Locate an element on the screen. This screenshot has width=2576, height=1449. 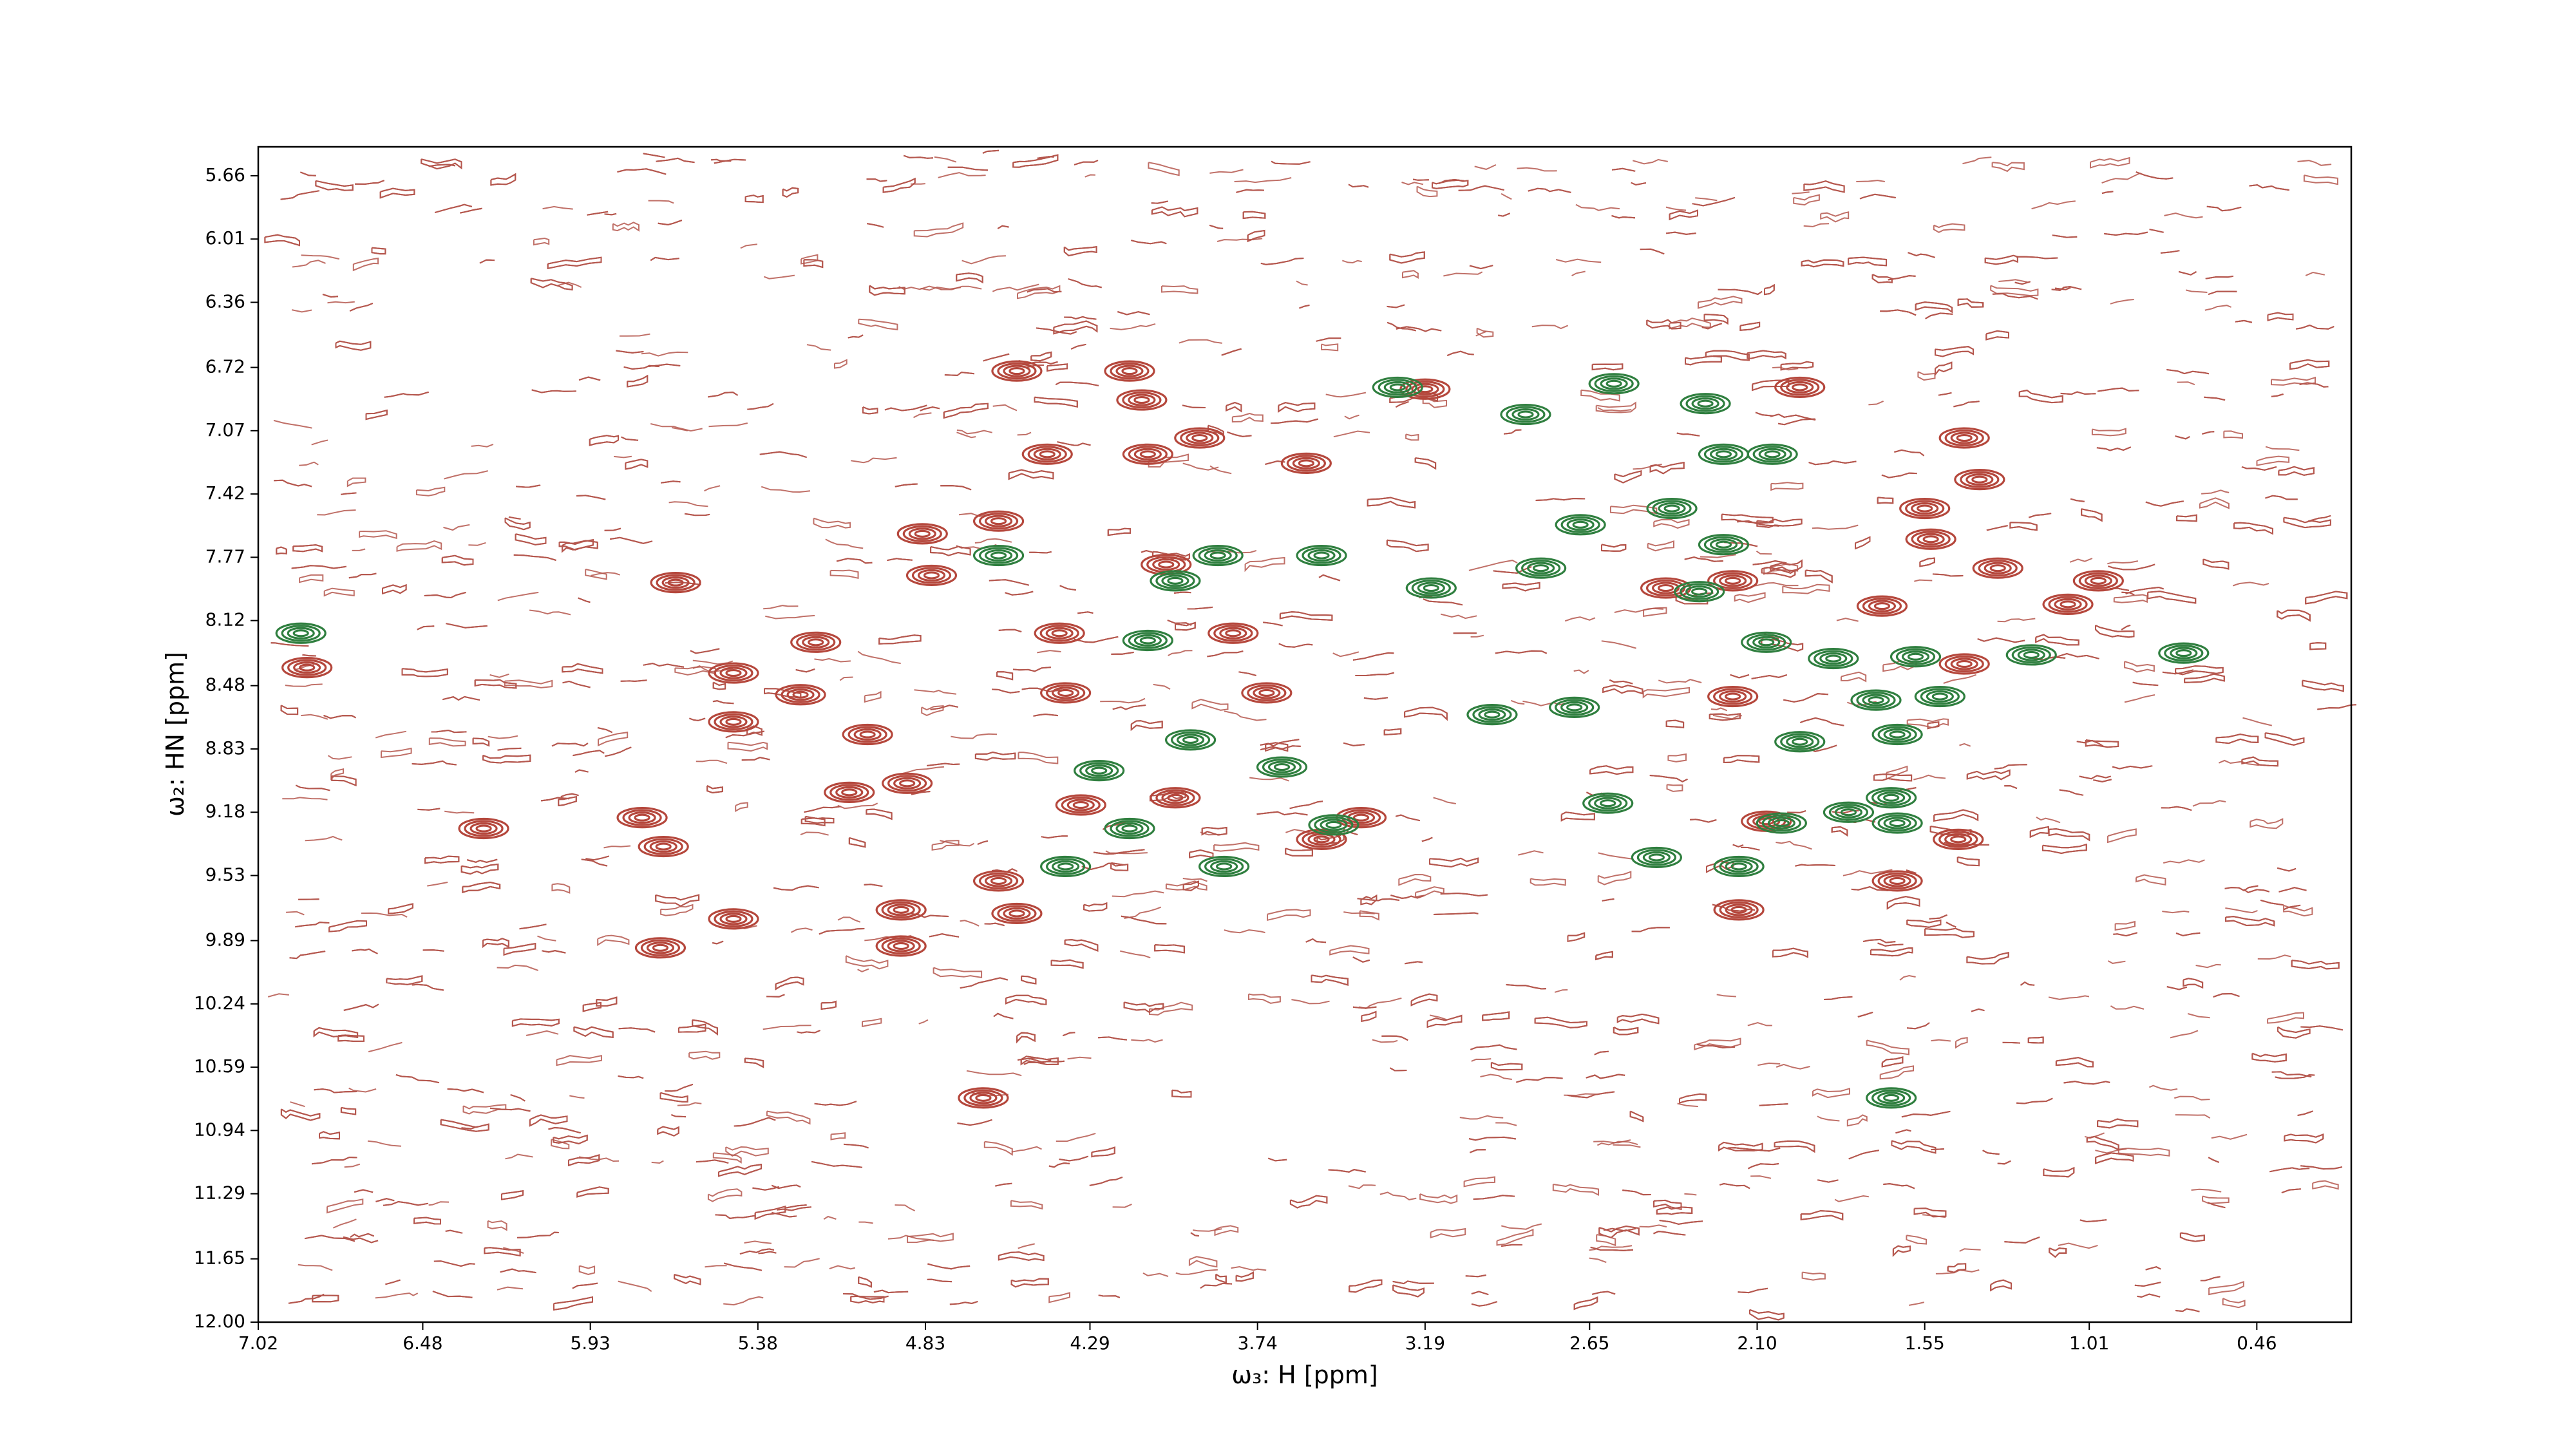
y-tick-label: 12.00 is located at coordinates (219, 1321).